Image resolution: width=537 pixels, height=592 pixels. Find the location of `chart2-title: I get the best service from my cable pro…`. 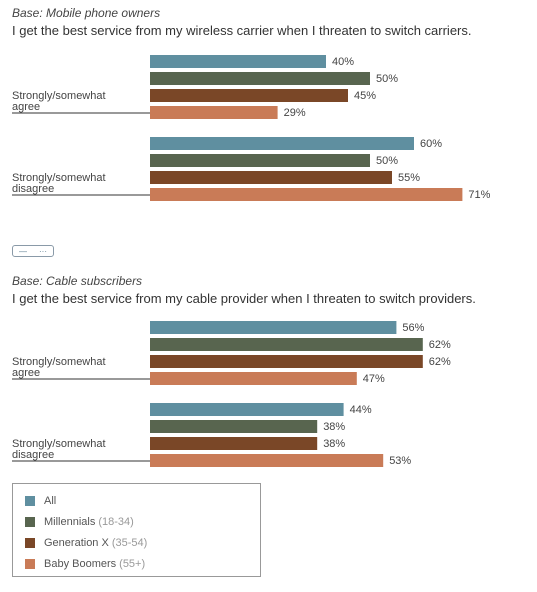

chart2-title: I get the best service from my cable pro… is located at coordinates (244, 298).